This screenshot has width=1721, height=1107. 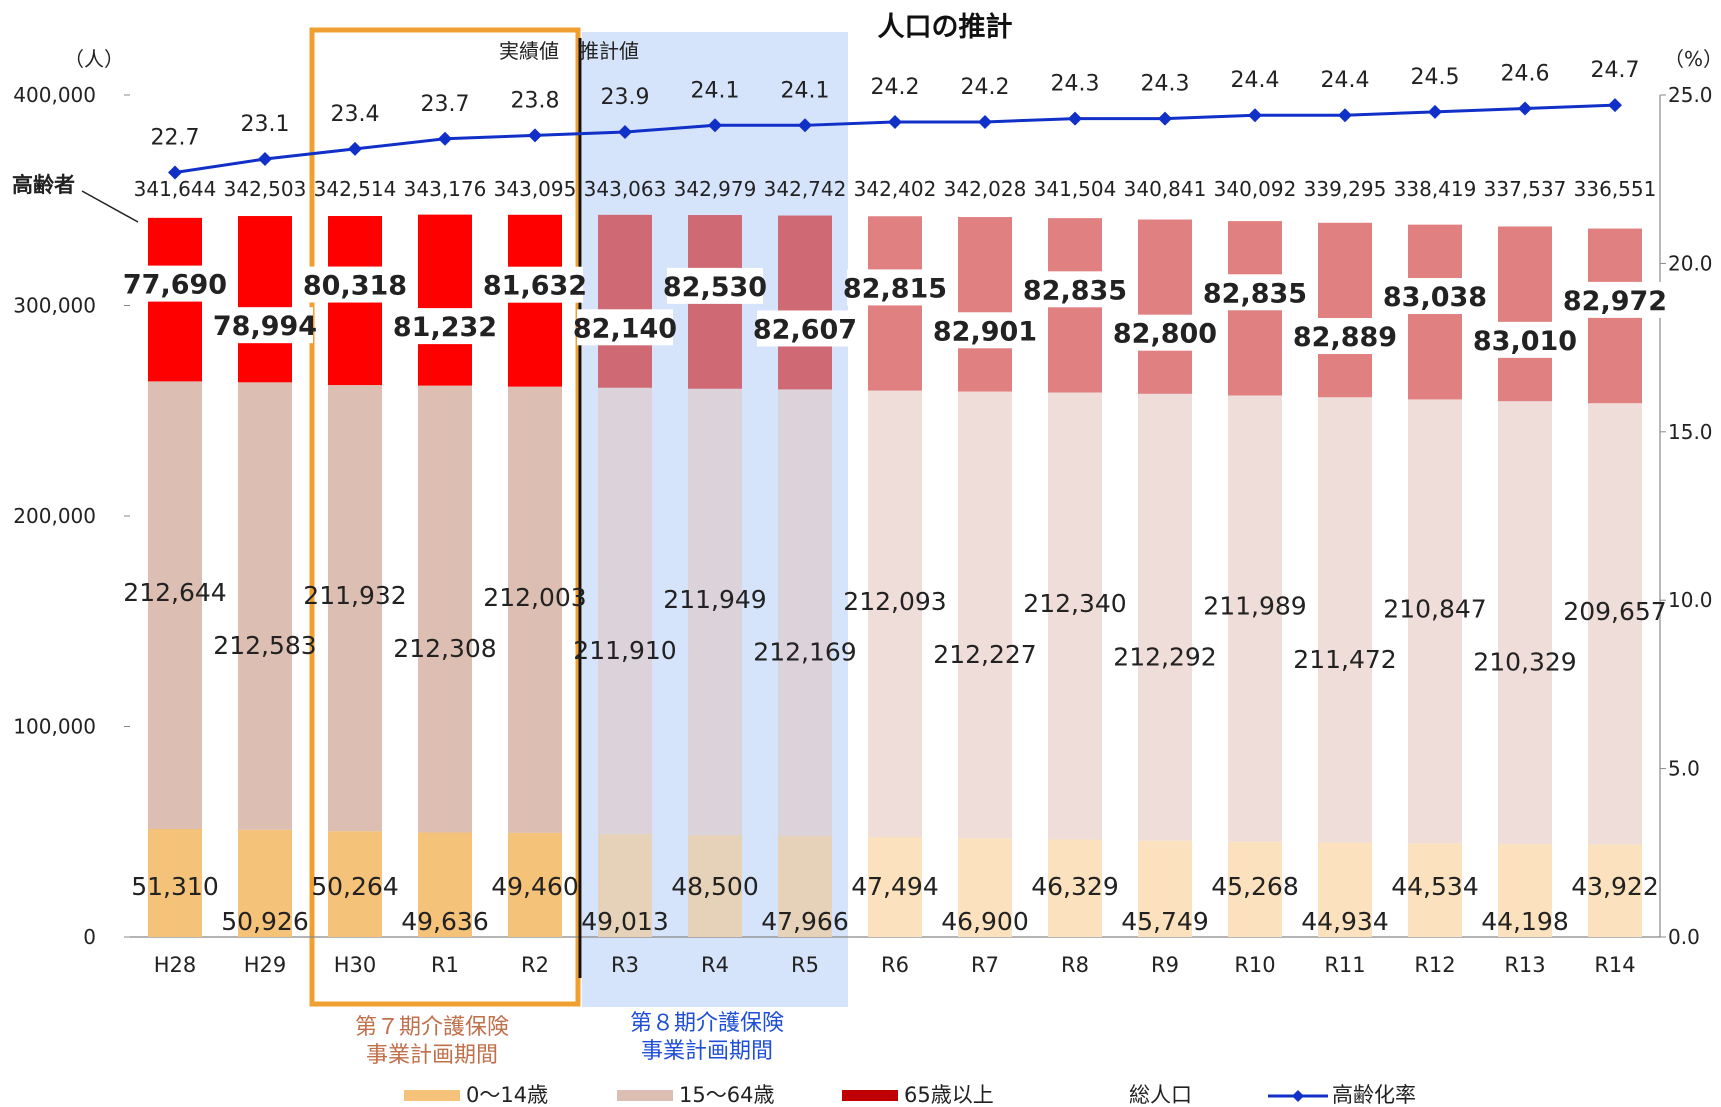 What do you see at coordinates (870, 1095) in the screenshot?
I see `legend-swatch-65plus` at bounding box center [870, 1095].